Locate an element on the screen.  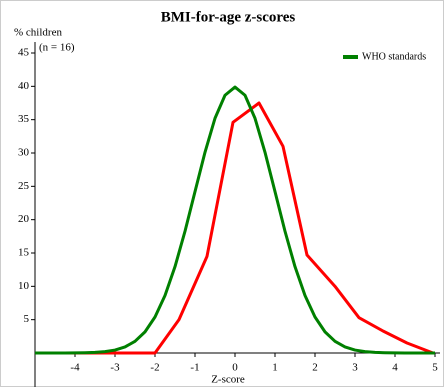
y-axis-label: % children is located at coordinates (38, 33).